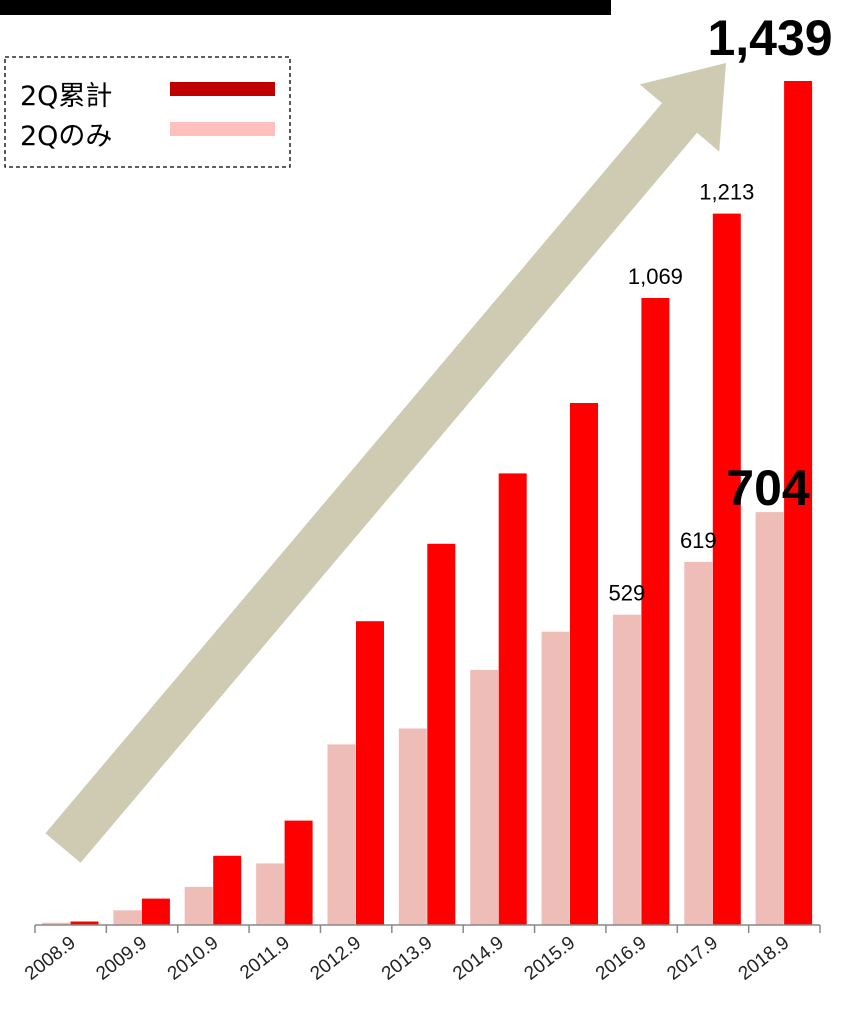 Image resolution: width=850 pixels, height=1020 pixels. Describe the element at coordinates (222, 129) in the screenshot. I see `legend-swatch-quarter-only` at that location.